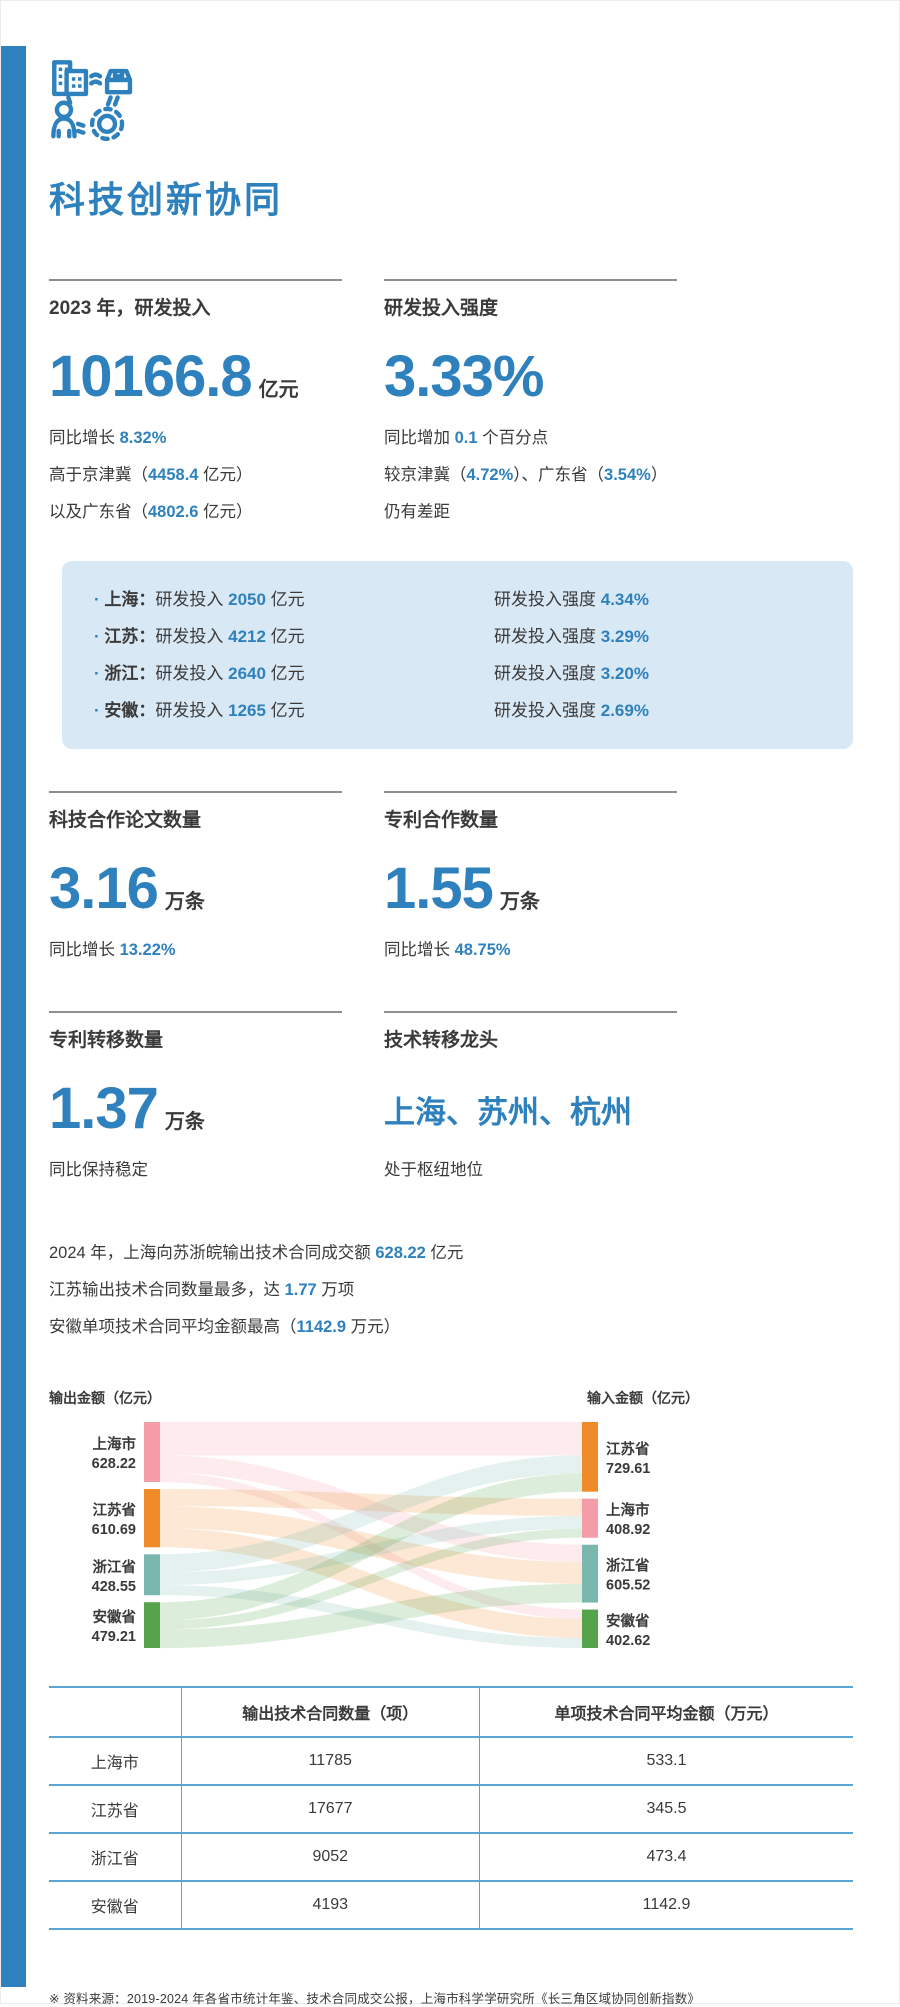 Image resolution: width=900 pixels, height=2007 pixels. What do you see at coordinates (330, 1905) in the screenshot?
I see `table-cell: 4193` at bounding box center [330, 1905].